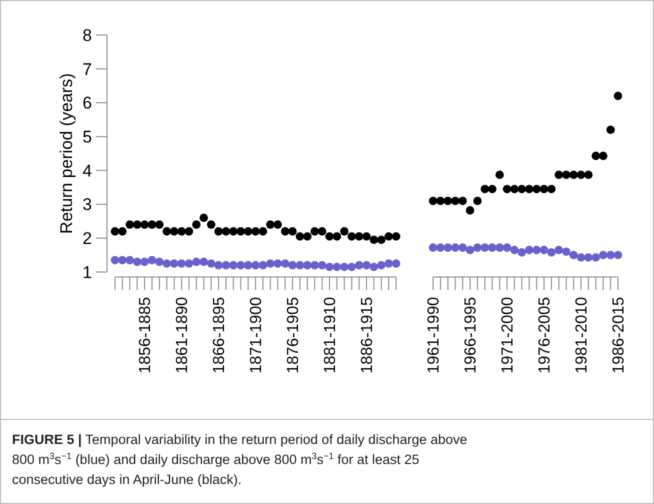 The height and width of the screenshot is (504, 654). What do you see at coordinates (367, 335) in the screenshot?
I see `x-tick-label: 1886-1915` at bounding box center [367, 335].